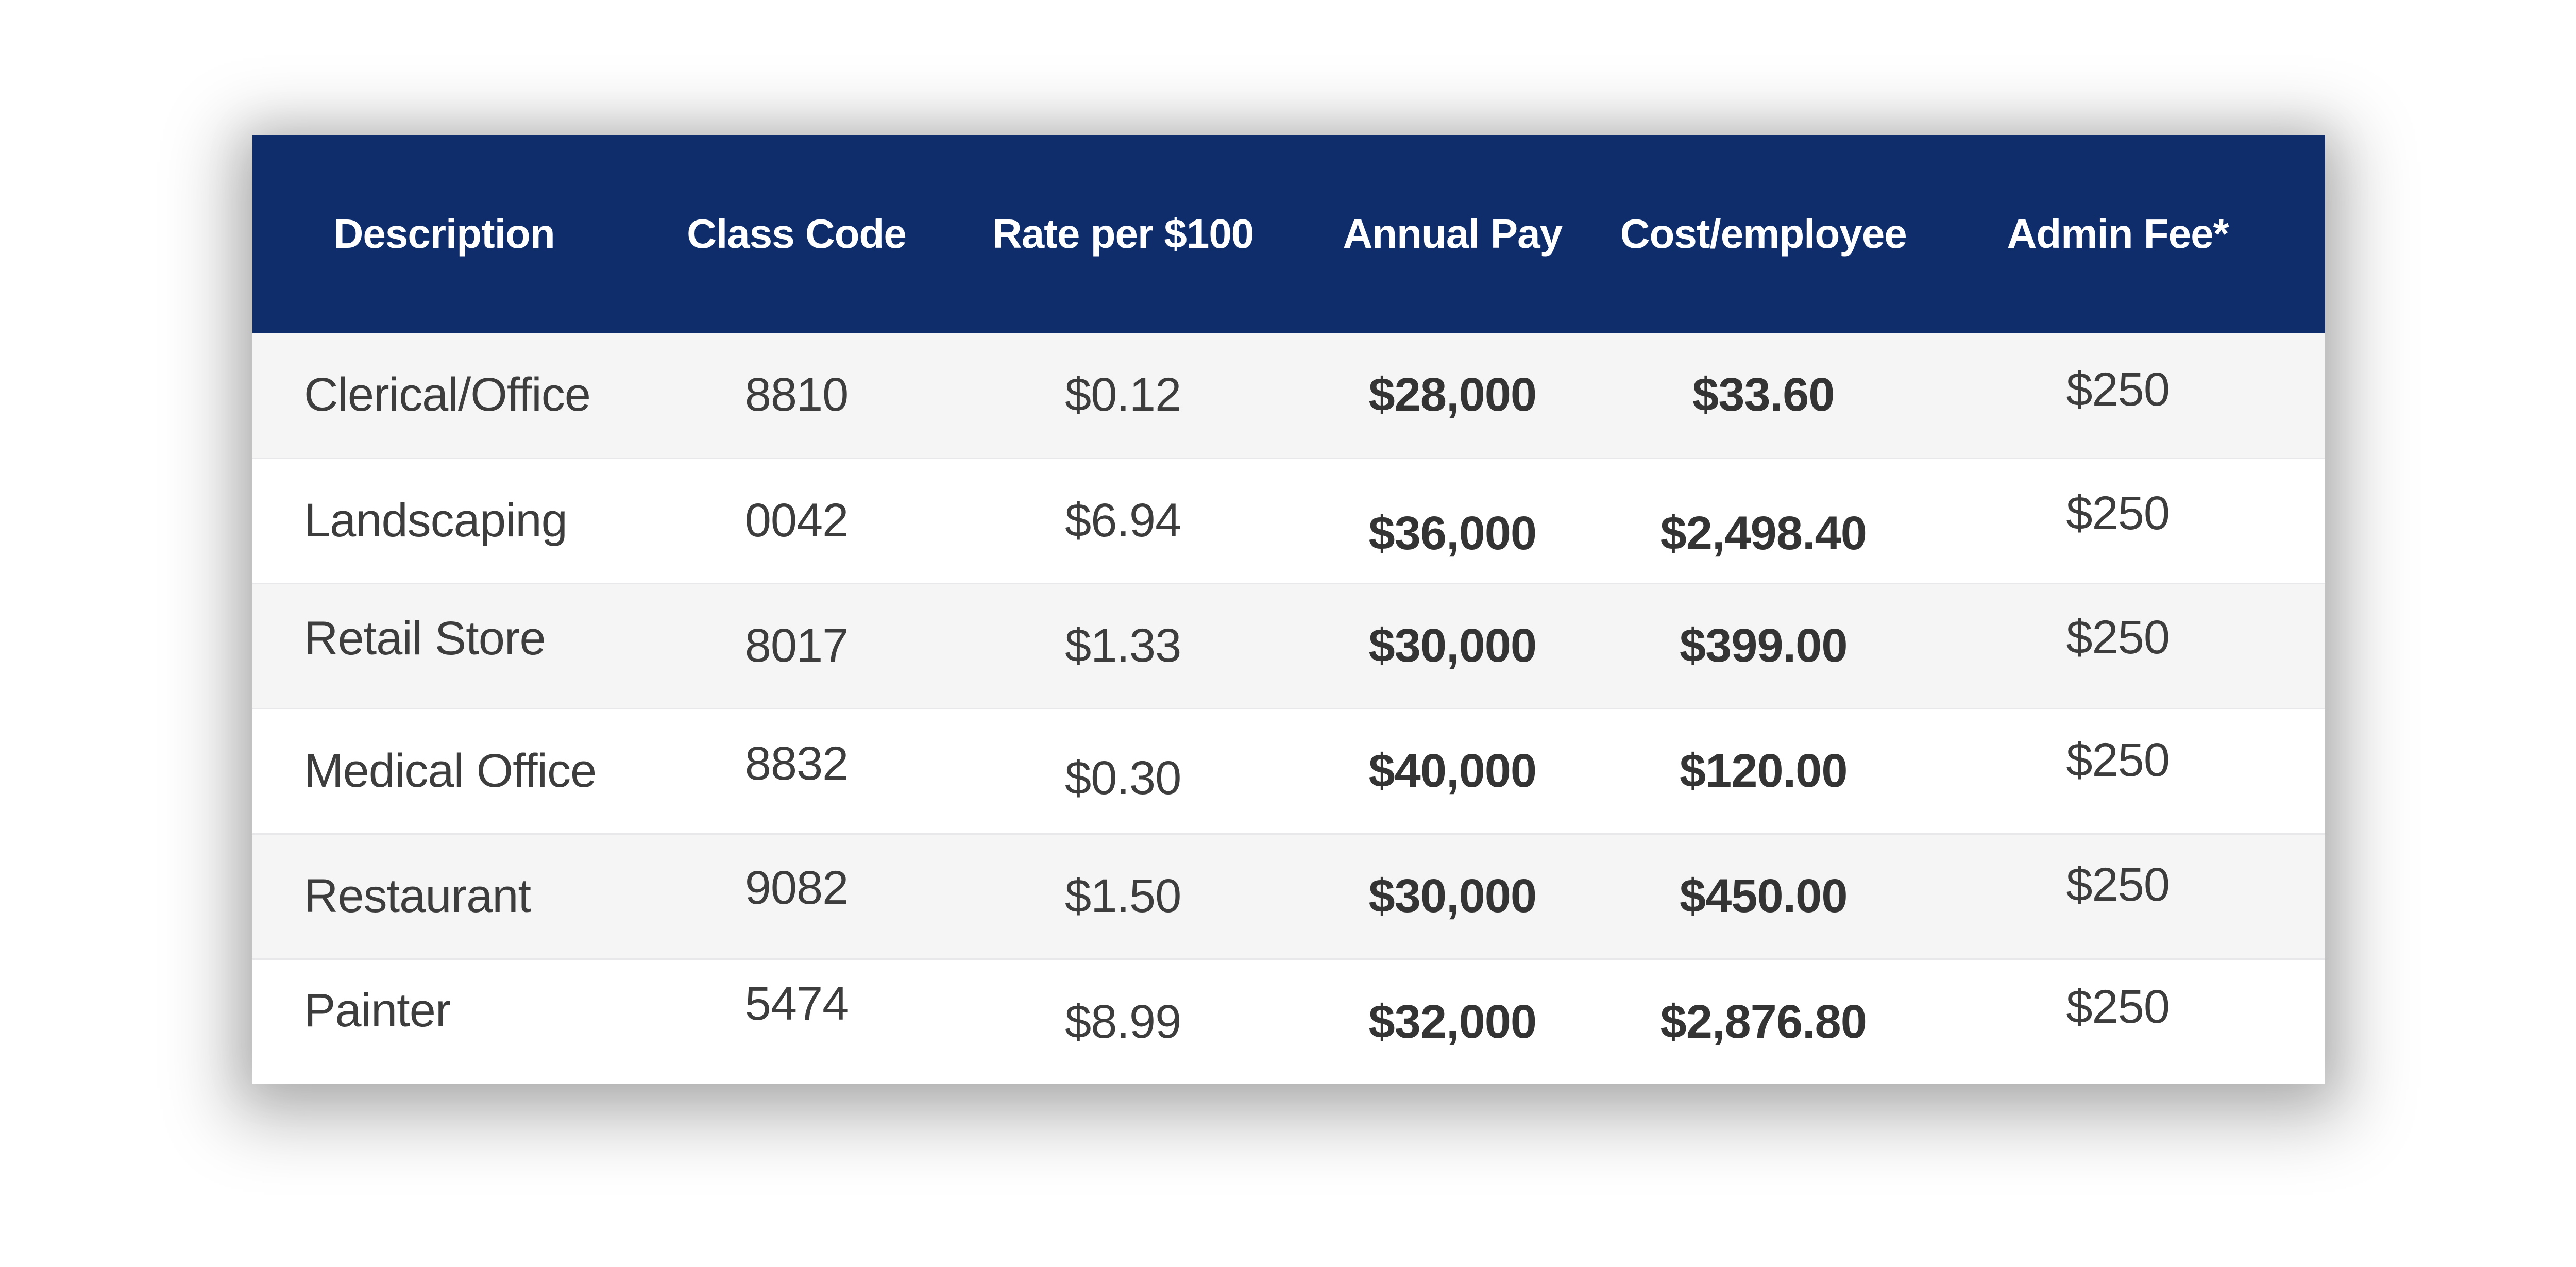 The height and width of the screenshot is (1267, 2576). What do you see at coordinates (1764, 234) in the screenshot?
I see `column-header-cost-per-employee: Cost/employee` at bounding box center [1764, 234].